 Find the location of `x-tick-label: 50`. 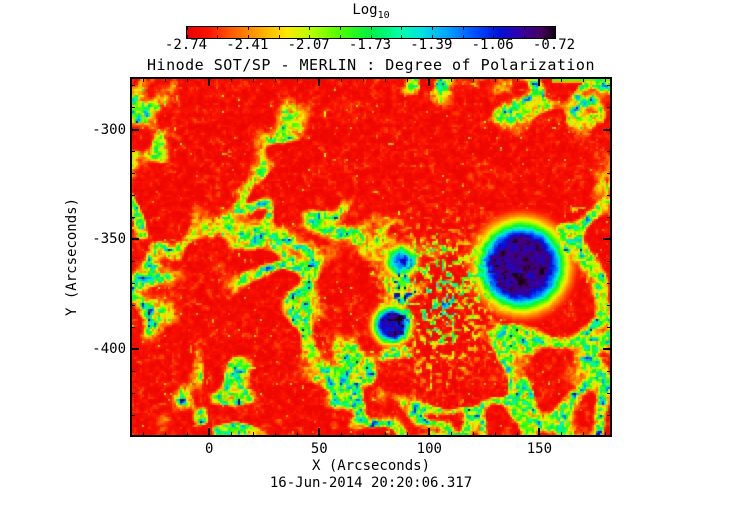

x-tick-label: 50 is located at coordinates (319, 449).